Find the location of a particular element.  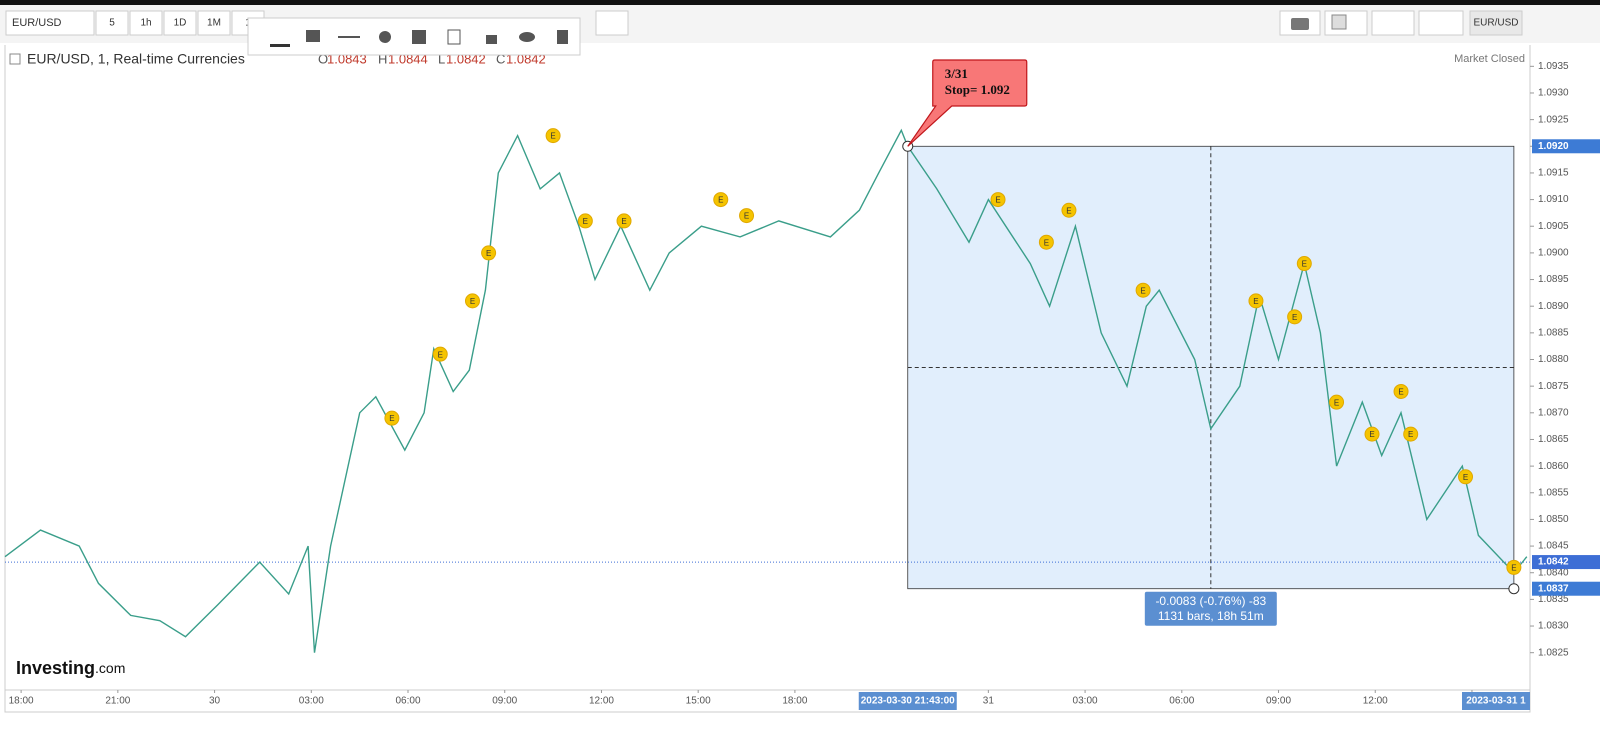

callout-line2: Stop= 1.092 is located at coordinates (977, 89).